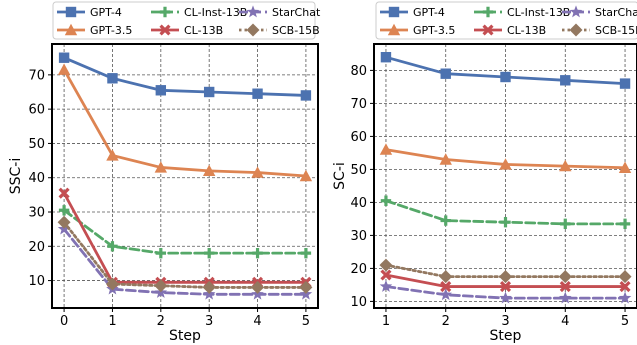  Describe the element at coordinates (565, 321) in the screenshot. I see `x-tick-label: 4` at that location.